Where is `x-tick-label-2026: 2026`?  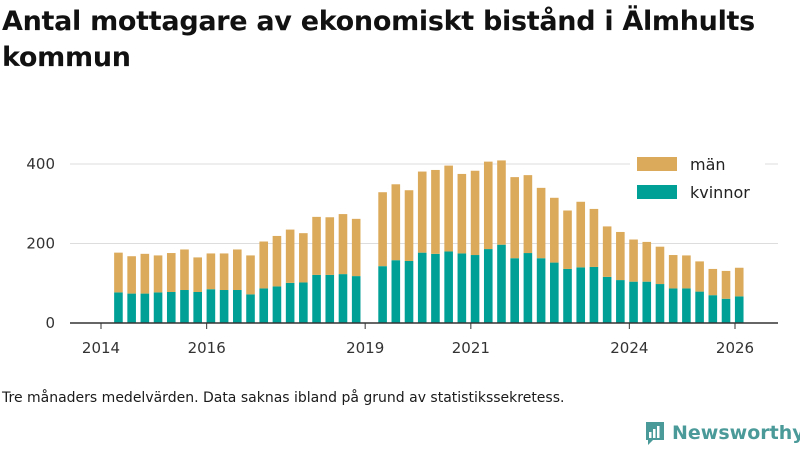 x-tick-label-2026: 2026 is located at coordinates (735, 348).